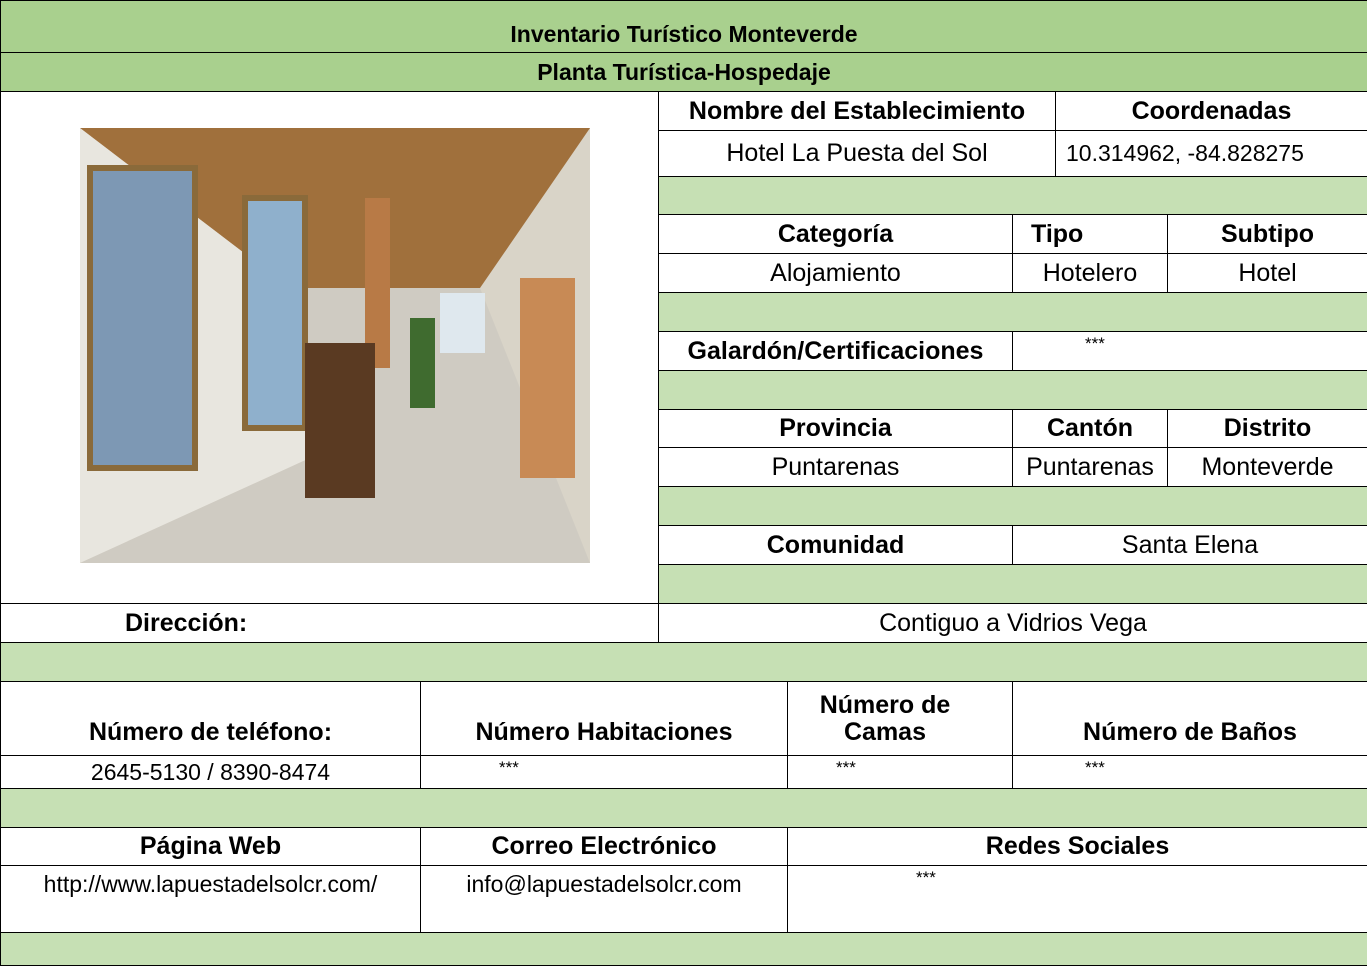  Describe the element at coordinates (329, 623) in the screenshot. I see `label: Dirección:` at that location.